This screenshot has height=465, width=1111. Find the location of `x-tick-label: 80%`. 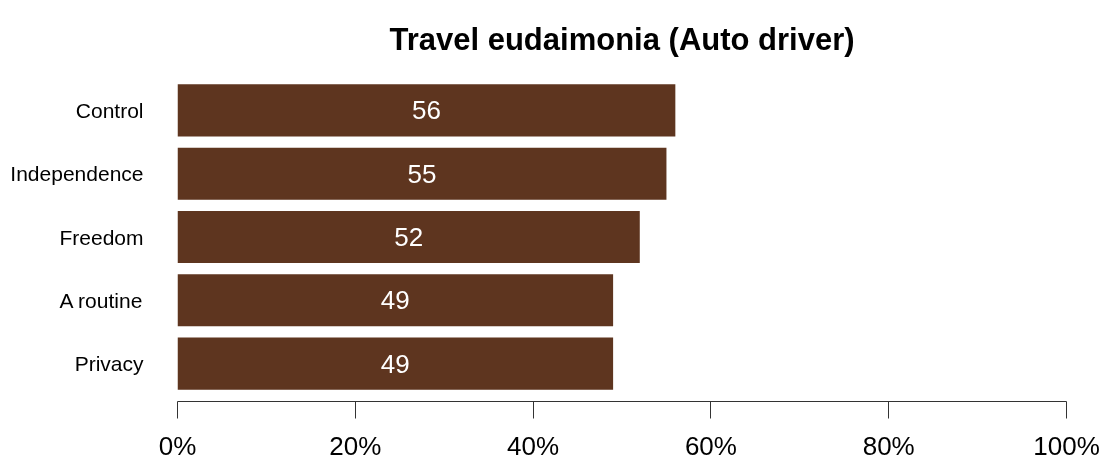

x-tick-label: 80% is located at coordinates (888, 445).